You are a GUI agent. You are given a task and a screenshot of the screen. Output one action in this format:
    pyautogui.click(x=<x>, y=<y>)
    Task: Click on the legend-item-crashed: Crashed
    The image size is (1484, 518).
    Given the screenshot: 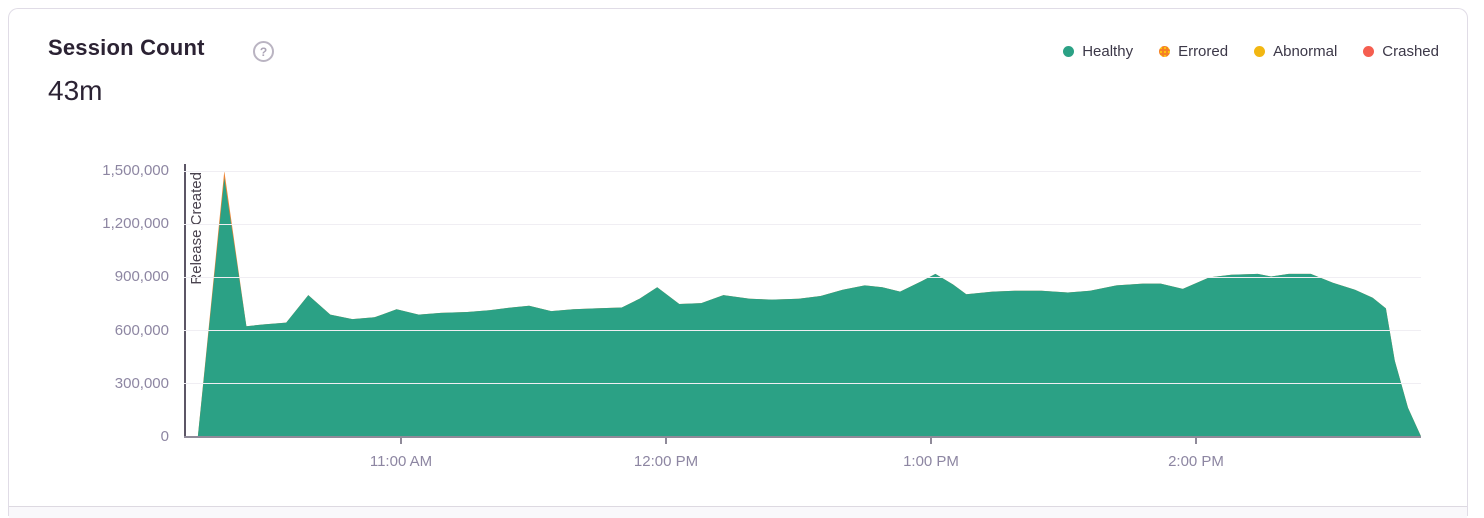 What is the action you would take?
    pyautogui.click(x=1401, y=51)
    